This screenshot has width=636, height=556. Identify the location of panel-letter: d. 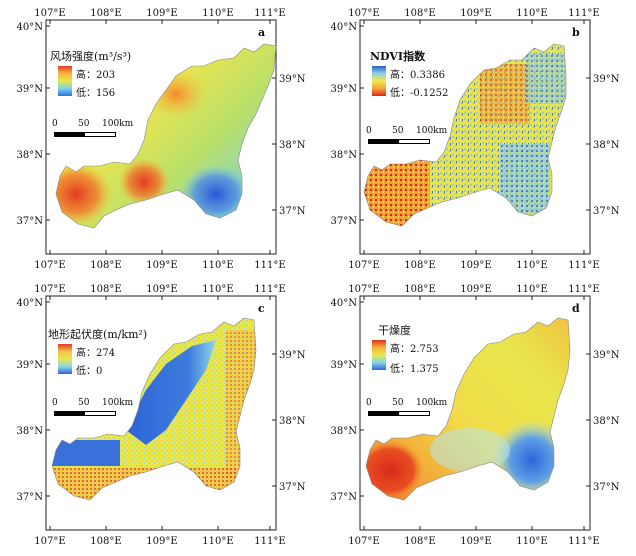
(576, 308).